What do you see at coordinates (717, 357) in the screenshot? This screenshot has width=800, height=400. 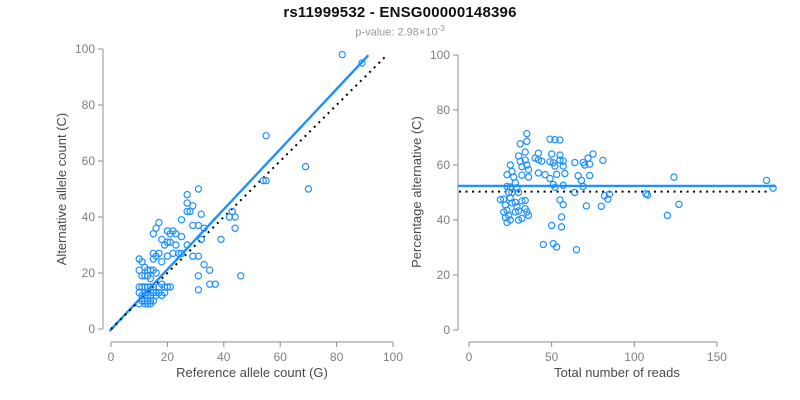 I see `x-tick-label: 150` at bounding box center [717, 357].